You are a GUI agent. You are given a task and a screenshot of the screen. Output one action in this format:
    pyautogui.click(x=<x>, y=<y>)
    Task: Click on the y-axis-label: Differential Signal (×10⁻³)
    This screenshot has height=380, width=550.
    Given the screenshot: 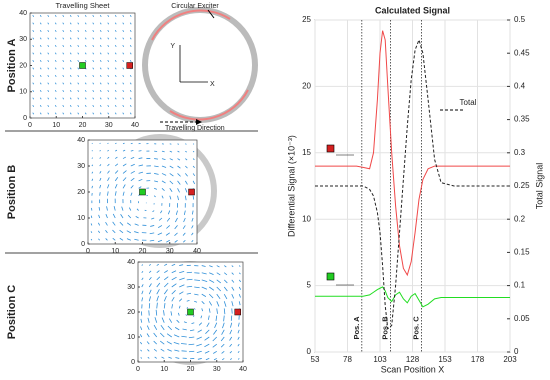 What is the action you would take?
    pyautogui.click(x=291, y=186)
    